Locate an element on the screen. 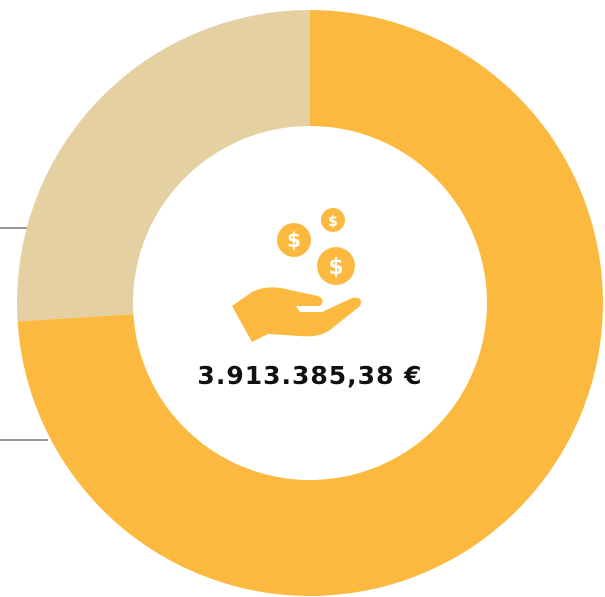 The width and height of the screenshot is (605, 597). money-icon: $ $ $ is located at coordinates (296, 275).